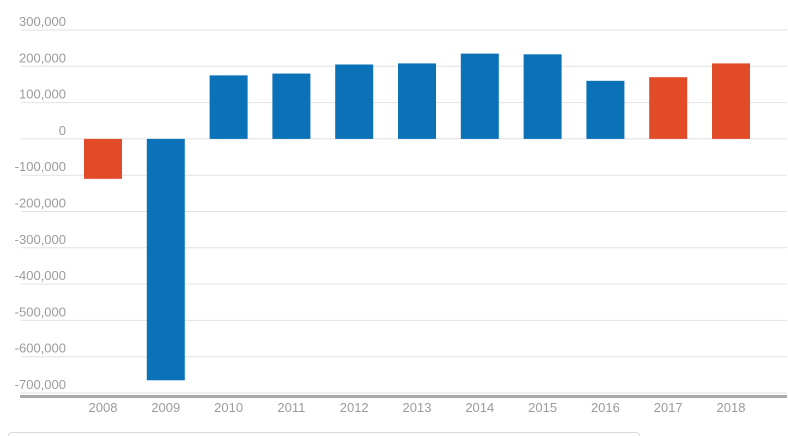 The width and height of the screenshot is (788, 436). Describe the element at coordinates (354, 101) in the screenshot. I see `bar-2012` at that location.